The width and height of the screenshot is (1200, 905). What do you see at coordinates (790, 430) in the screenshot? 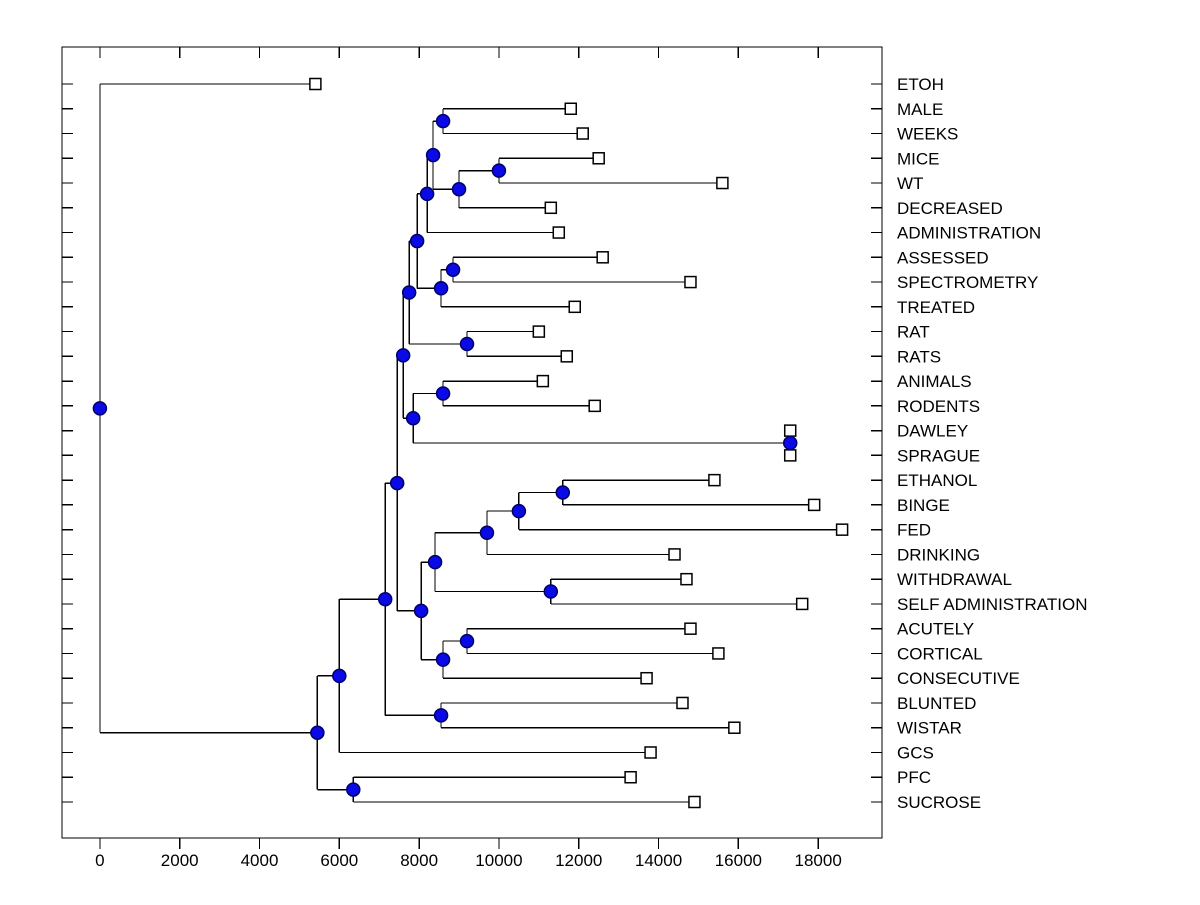
I see `leaf-marker-dawley` at bounding box center [790, 430].